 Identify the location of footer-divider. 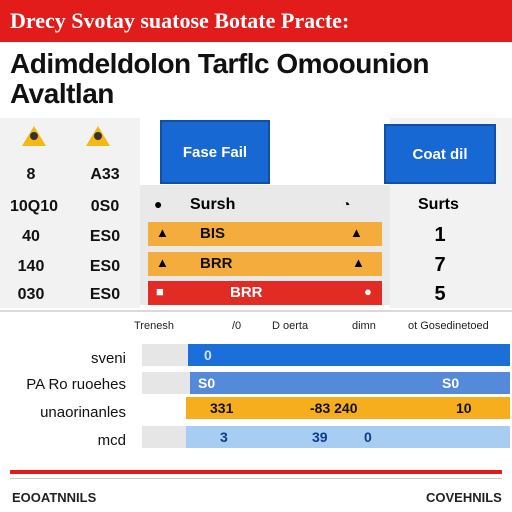
(256, 478).